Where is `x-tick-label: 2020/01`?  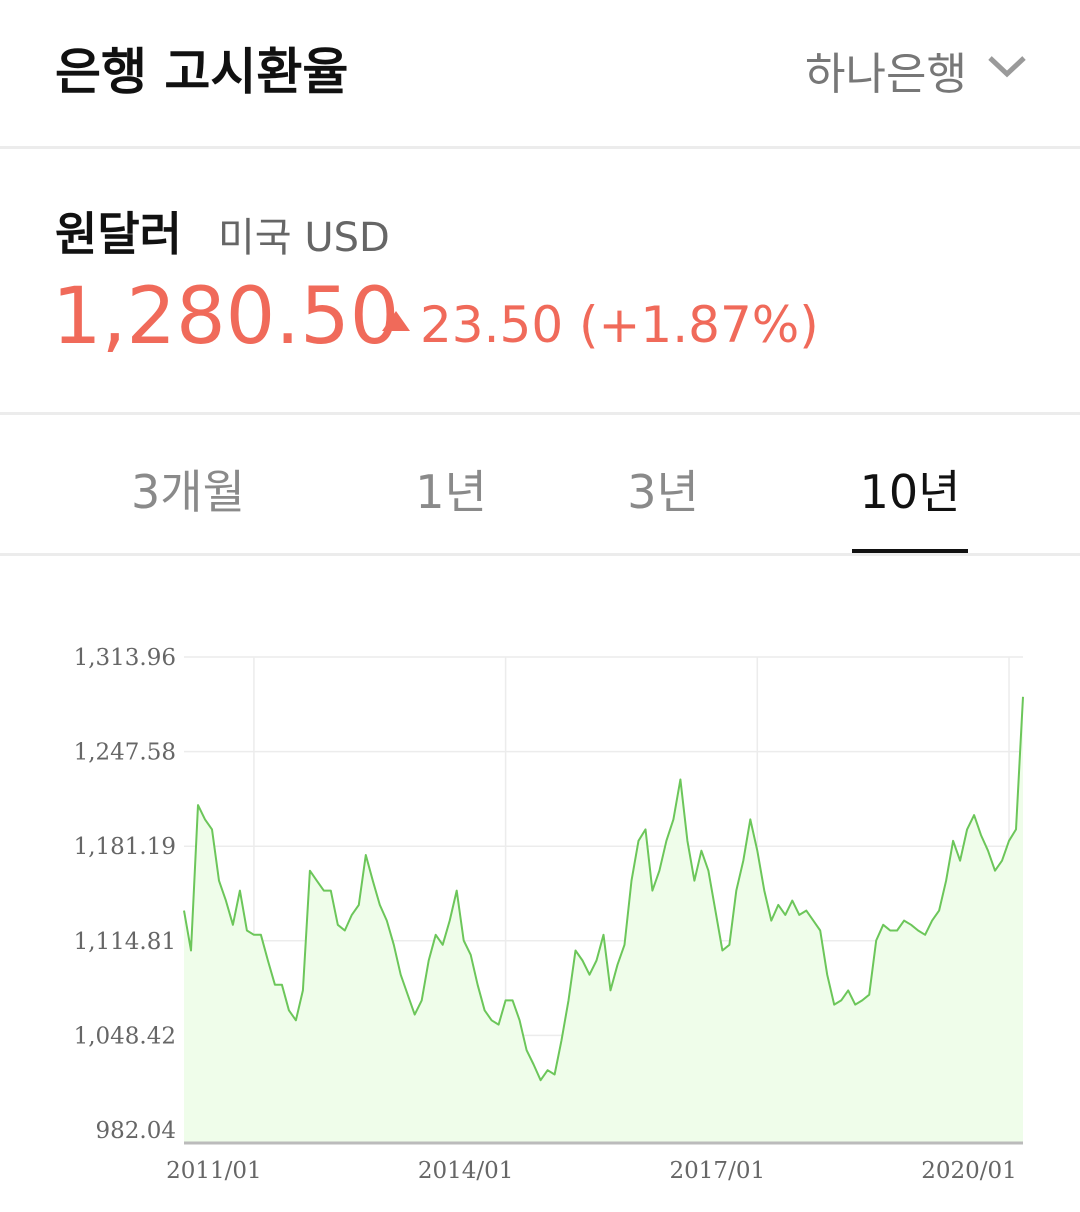 x-tick-label: 2020/01 is located at coordinates (969, 1171).